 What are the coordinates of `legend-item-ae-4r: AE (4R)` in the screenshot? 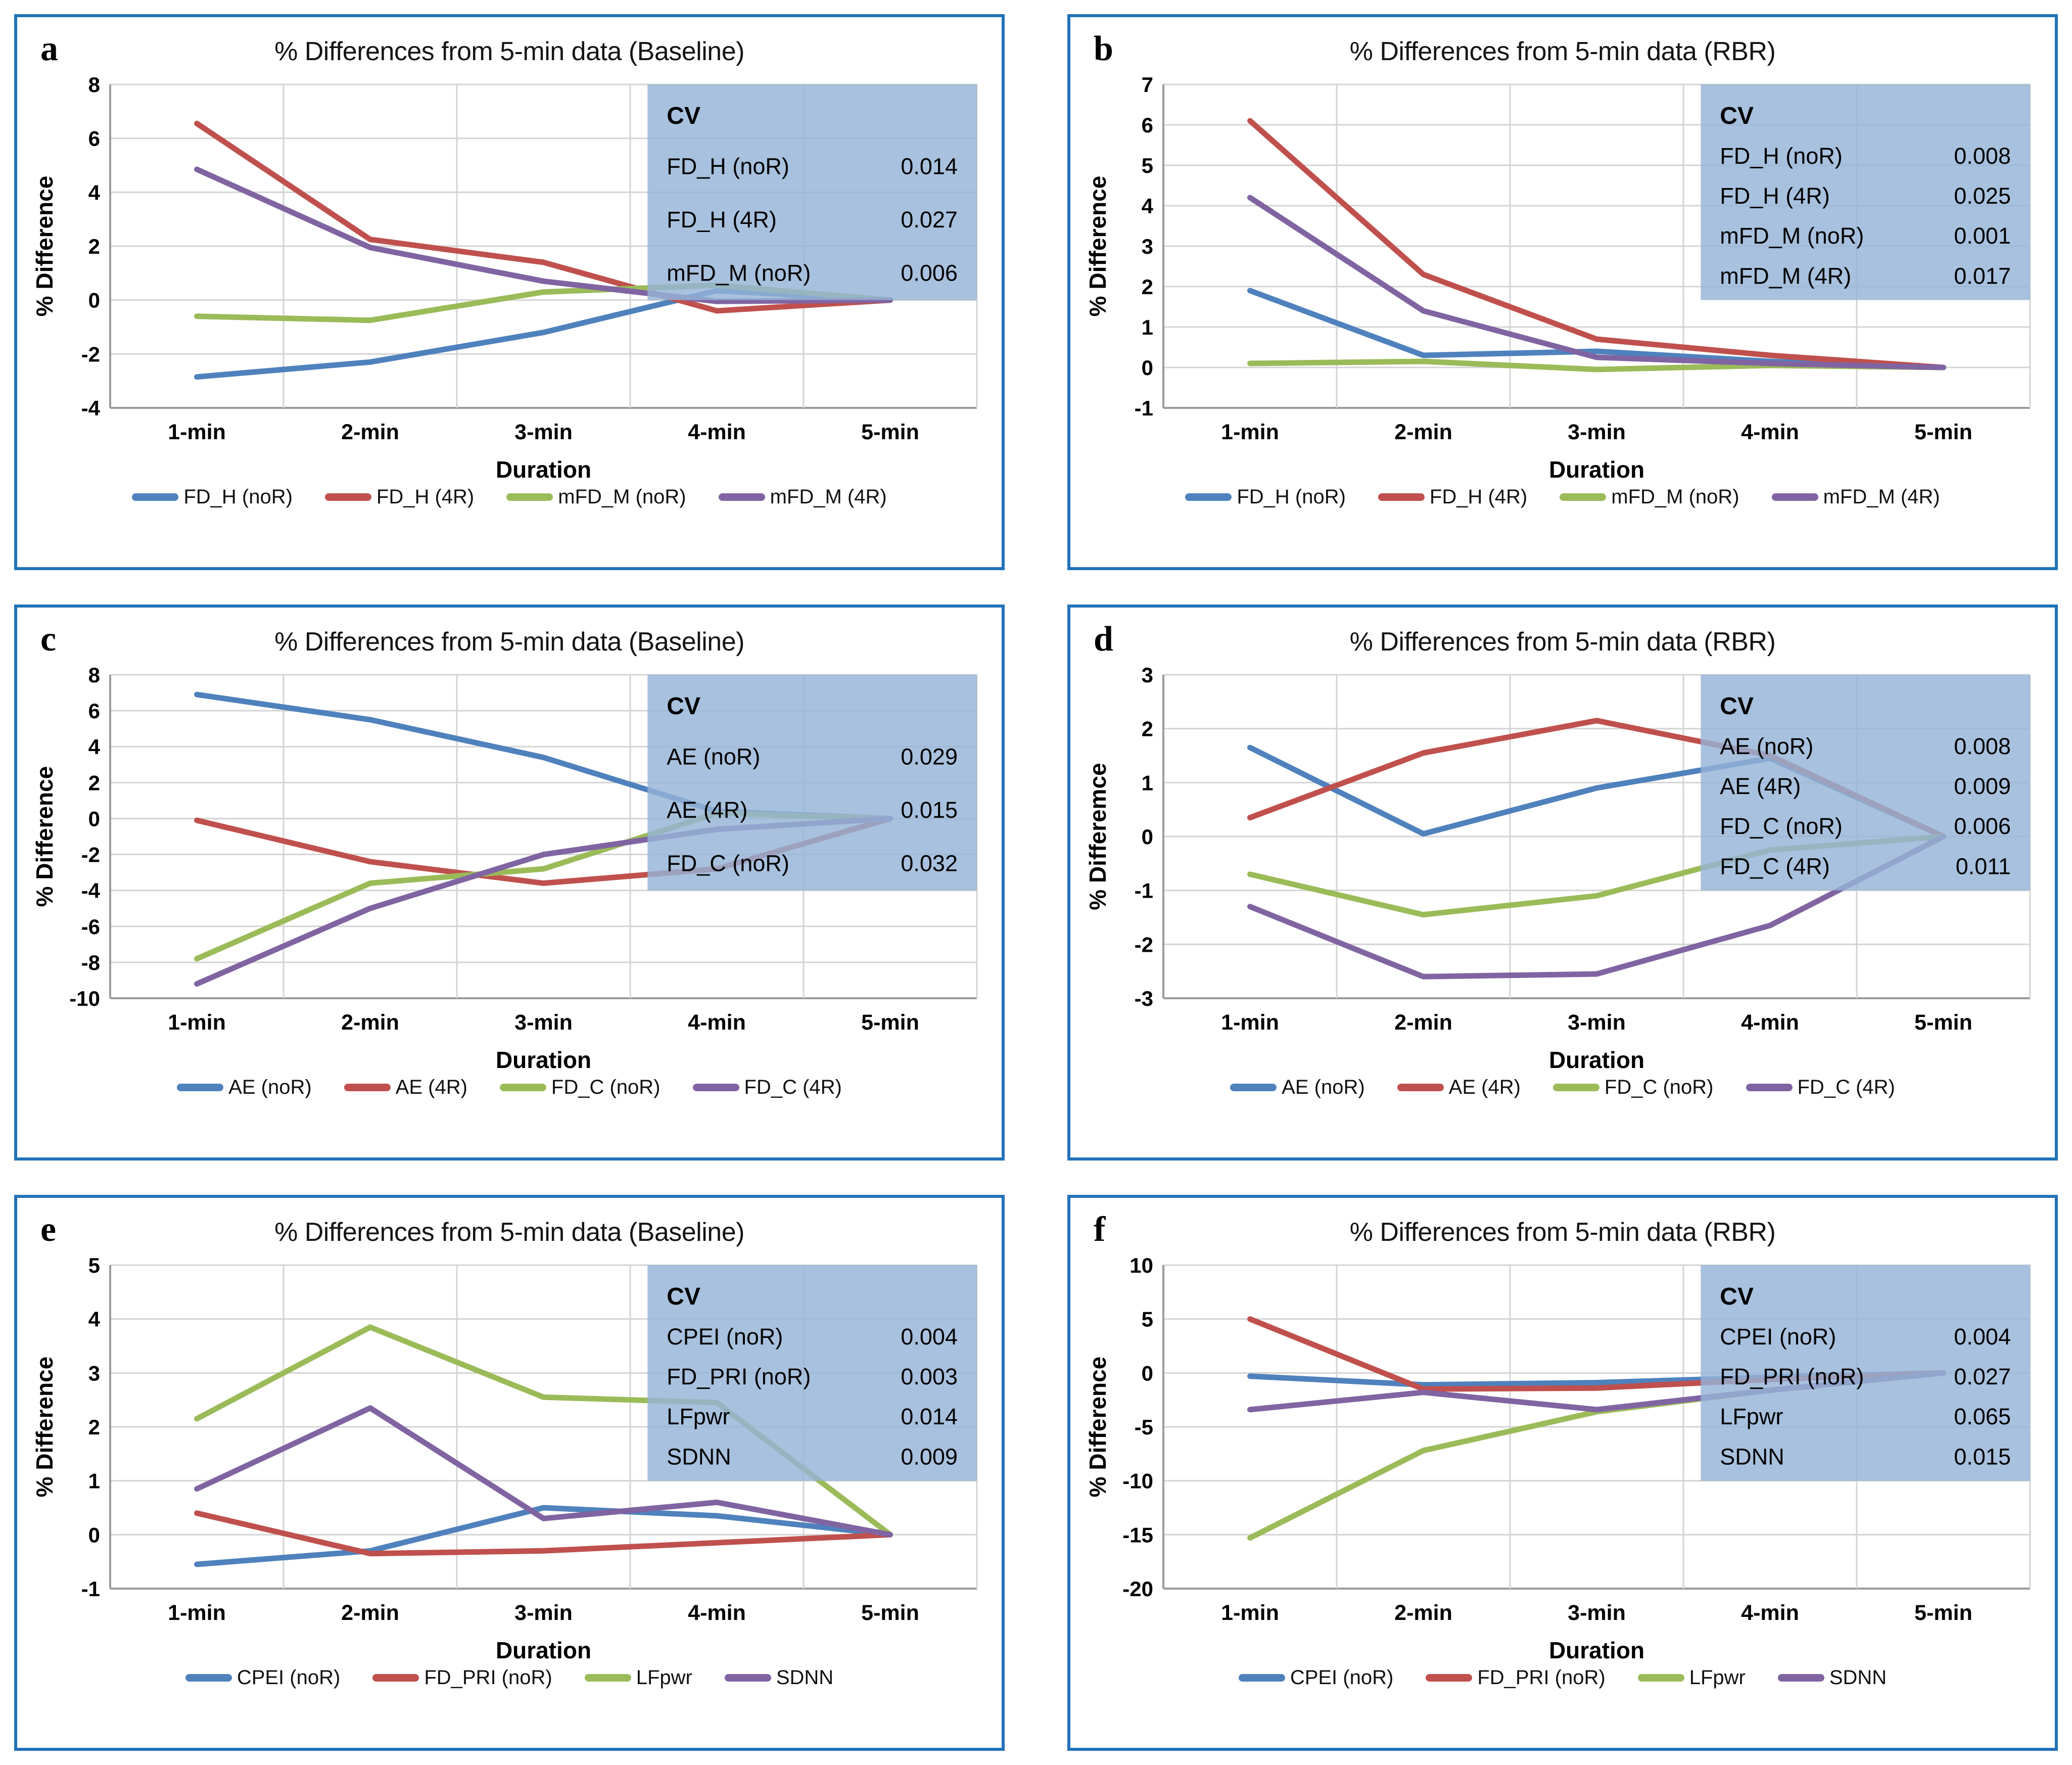 It's located at (405, 1087).